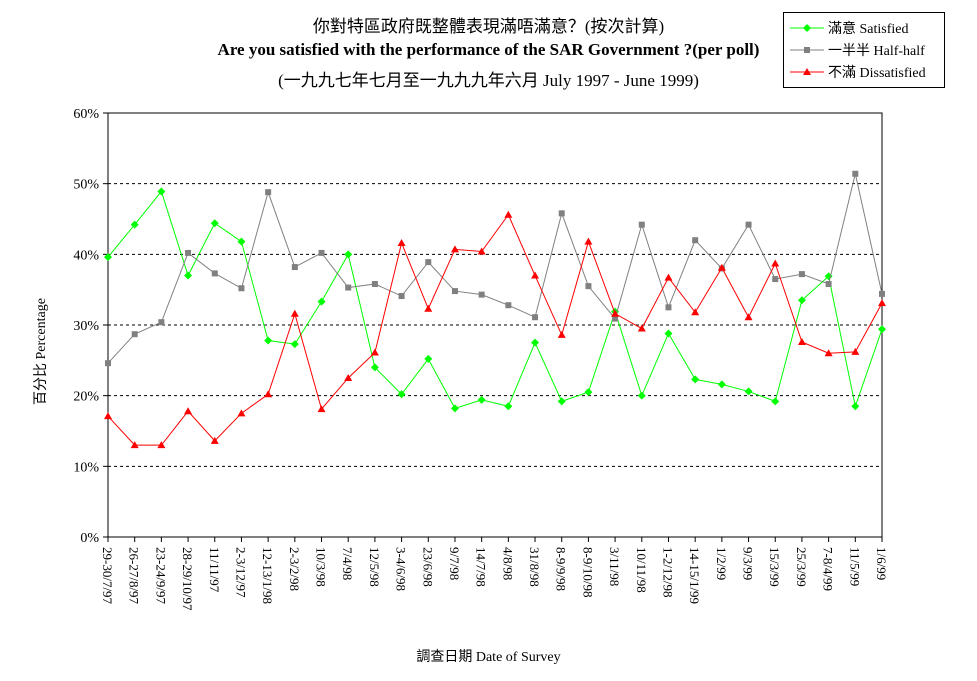 This screenshot has width=977, height=681. I want to click on legend-item-dissatisfied: 不滿 Dissatisfied, so click(864, 72).